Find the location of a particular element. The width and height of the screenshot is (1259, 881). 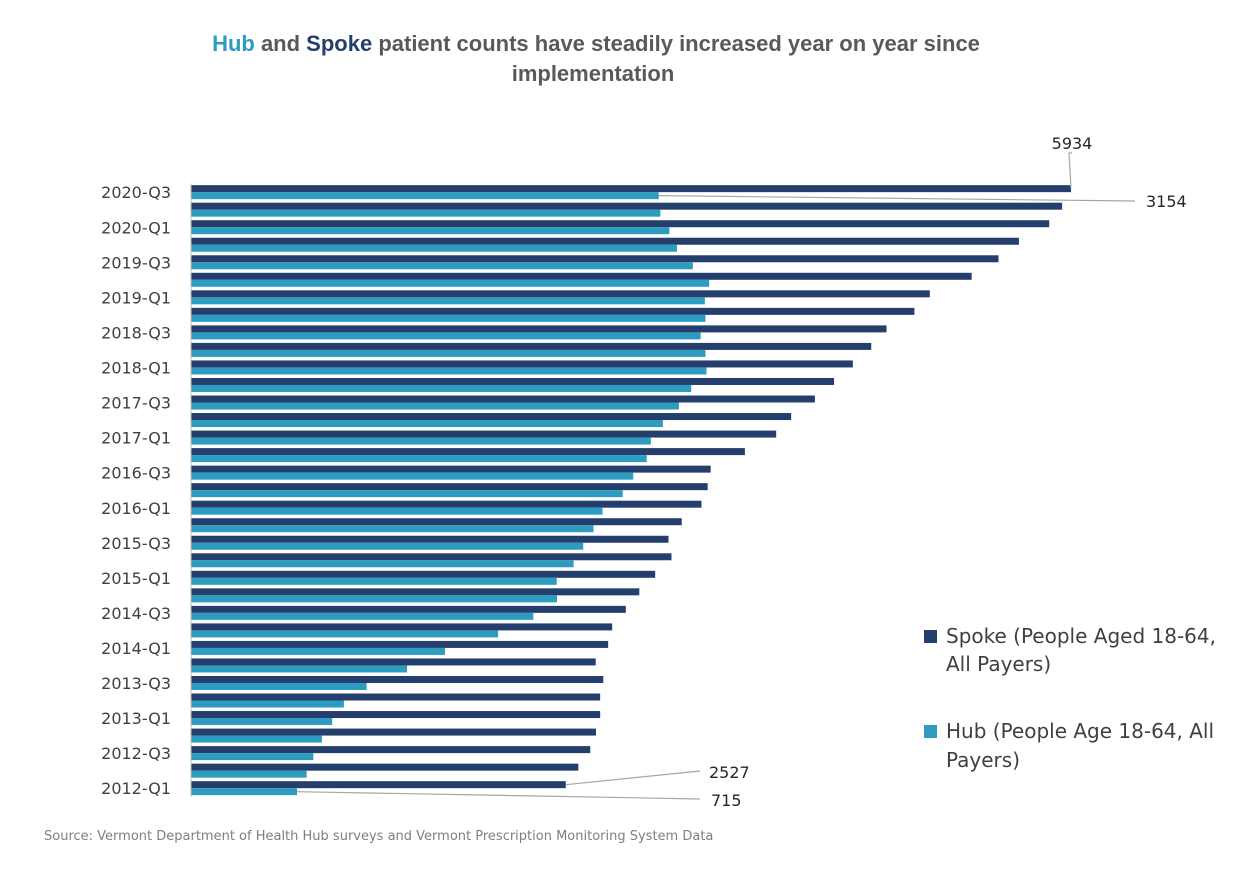

title-hub-word: Hub is located at coordinates (233, 43).